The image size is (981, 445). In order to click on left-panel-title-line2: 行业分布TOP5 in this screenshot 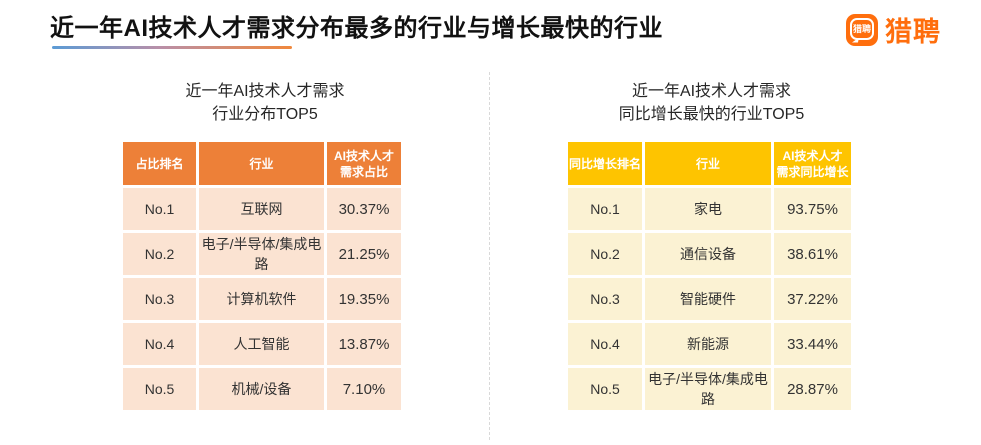, I will do `click(265, 115)`.